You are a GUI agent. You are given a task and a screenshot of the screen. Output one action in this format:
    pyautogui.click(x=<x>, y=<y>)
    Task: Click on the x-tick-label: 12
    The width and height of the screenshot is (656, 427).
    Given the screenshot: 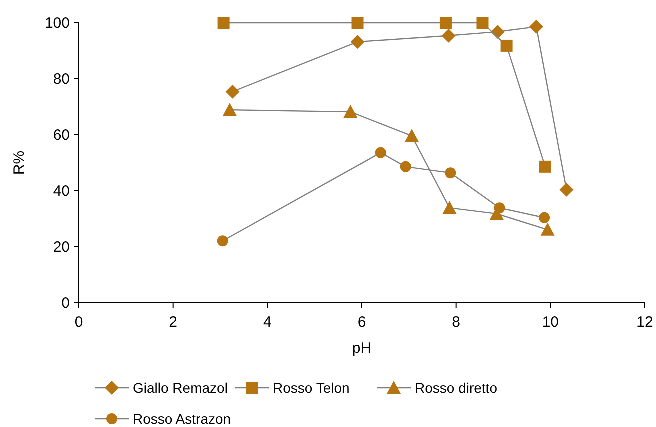 What is the action you would take?
    pyautogui.click(x=645, y=322)
    